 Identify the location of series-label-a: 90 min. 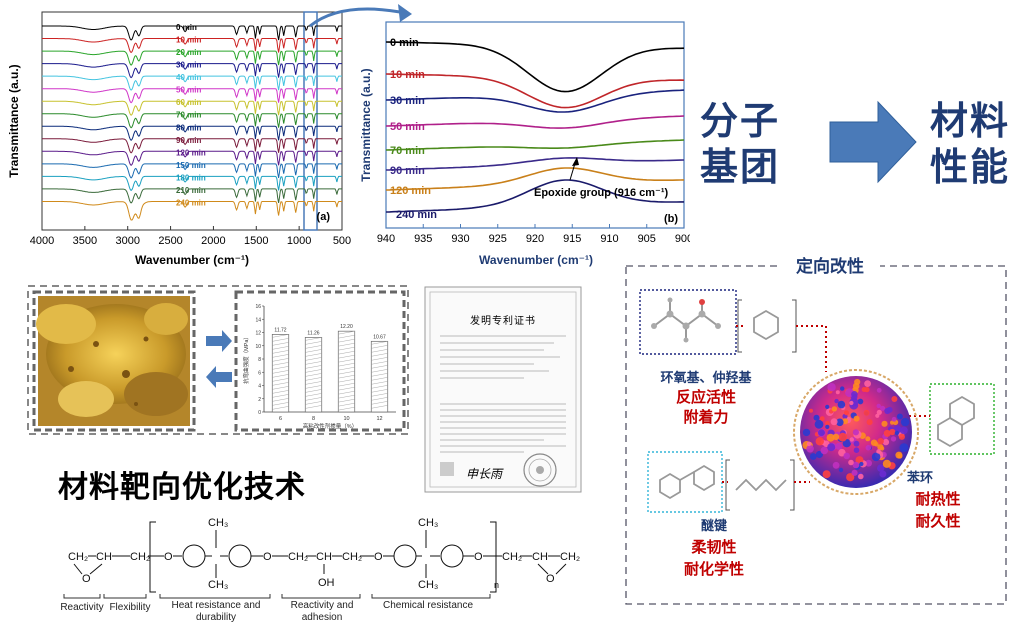
(188, 140).